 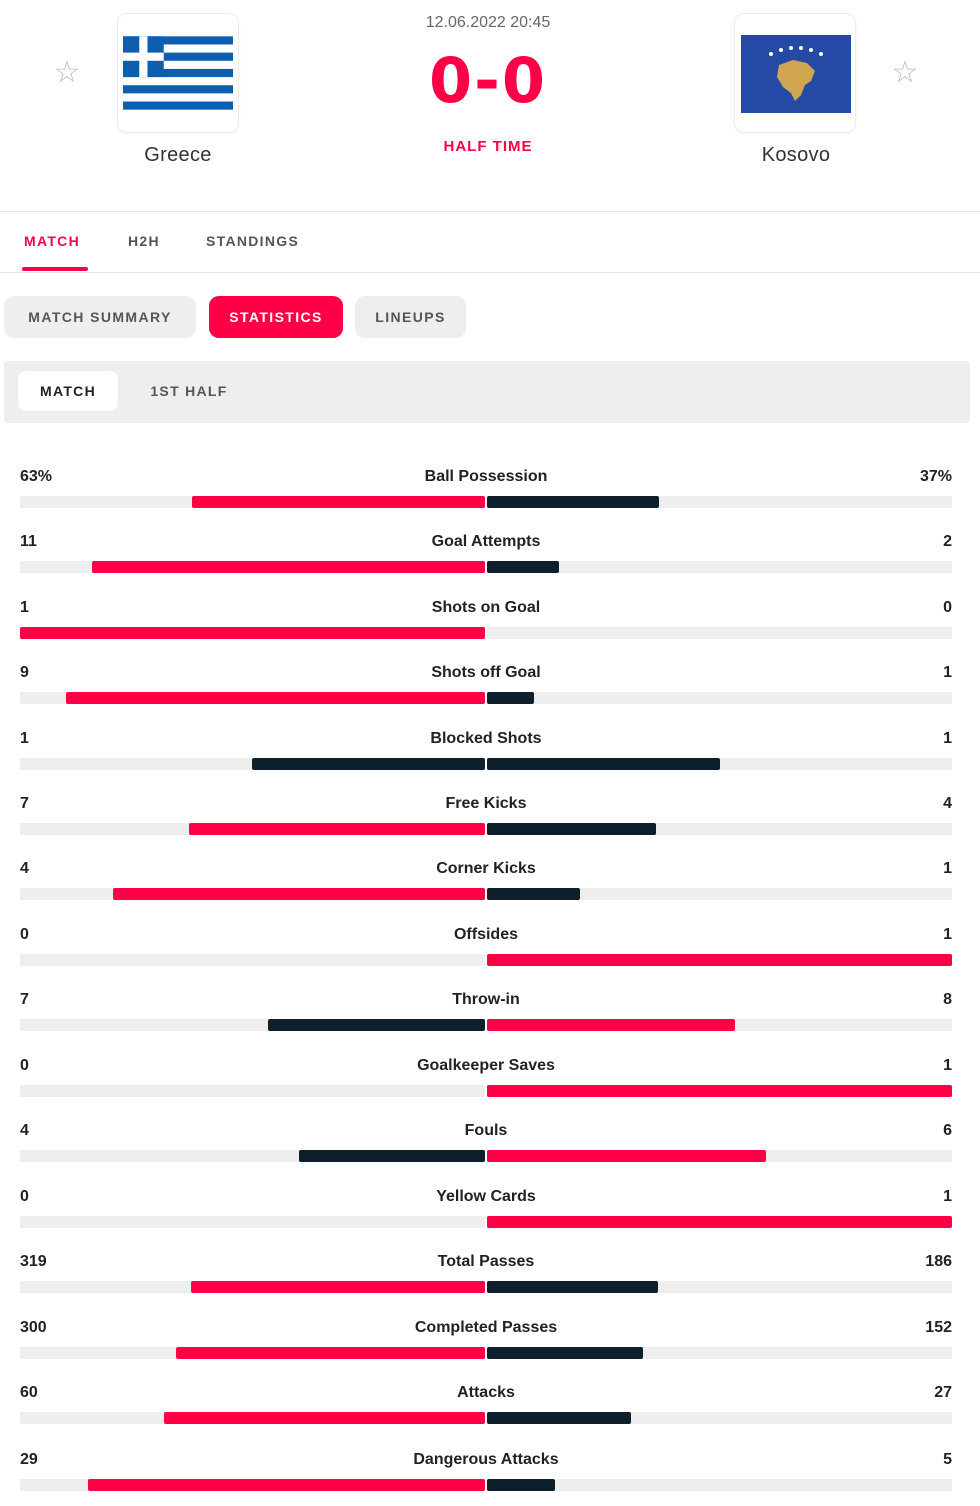 I want to click on match-header: ☆ Greece 12.06.2022 20:45 0-0 HALF TIME, so click(x=490, y=106).